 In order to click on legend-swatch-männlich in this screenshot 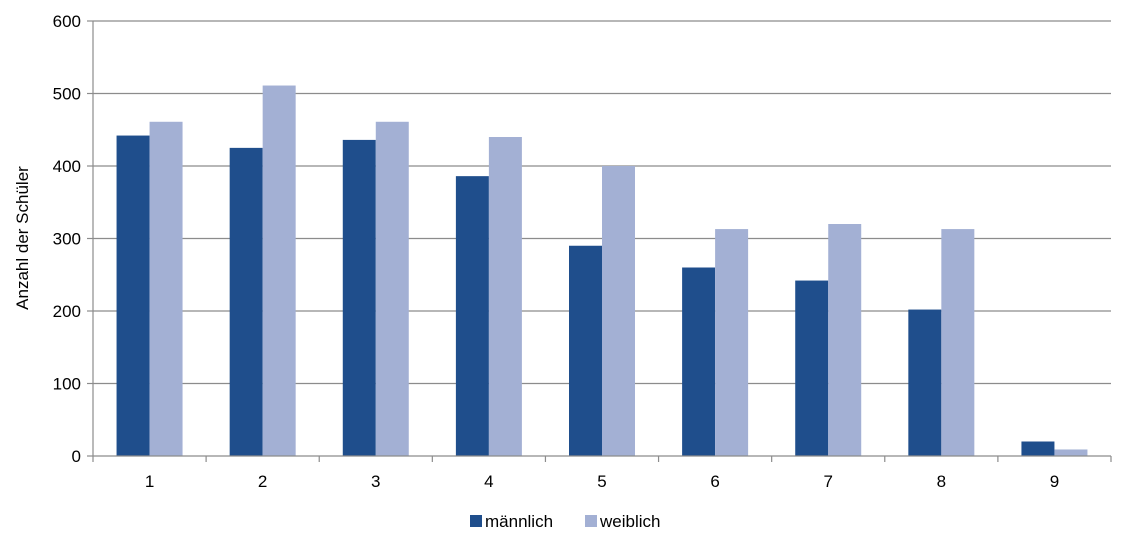, I will do `click(476, 521)`.